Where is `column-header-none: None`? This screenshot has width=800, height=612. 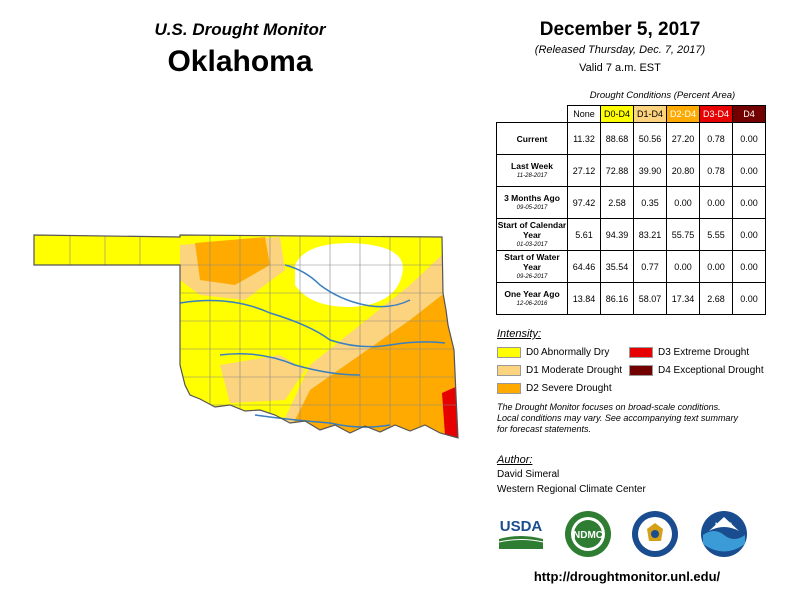
column-header-none: None is located at coordinates (584, 114).